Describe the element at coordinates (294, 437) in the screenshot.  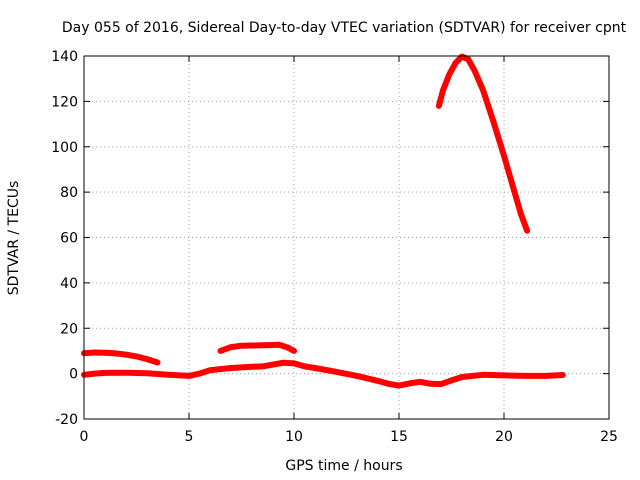
I see `x-tick-label: 10` at that location.